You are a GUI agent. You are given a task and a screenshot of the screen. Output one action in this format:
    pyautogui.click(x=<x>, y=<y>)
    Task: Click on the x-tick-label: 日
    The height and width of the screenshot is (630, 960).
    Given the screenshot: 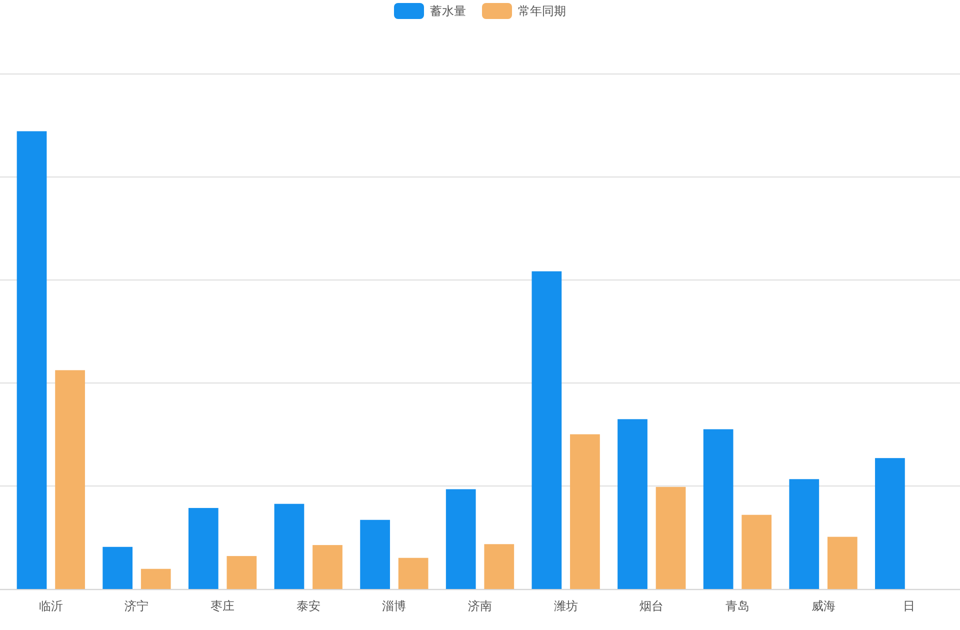 What is the action you would take?
    pyautogui.click(x=909, y=606)
    